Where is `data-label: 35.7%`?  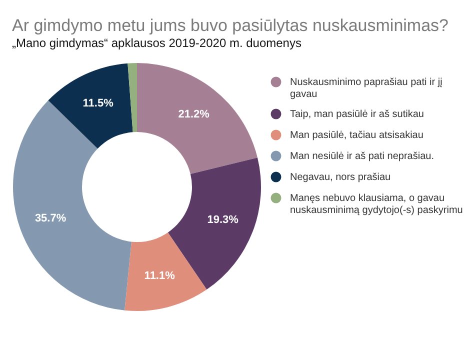
data-label: 35.7% is located at coordinates (50, 218).